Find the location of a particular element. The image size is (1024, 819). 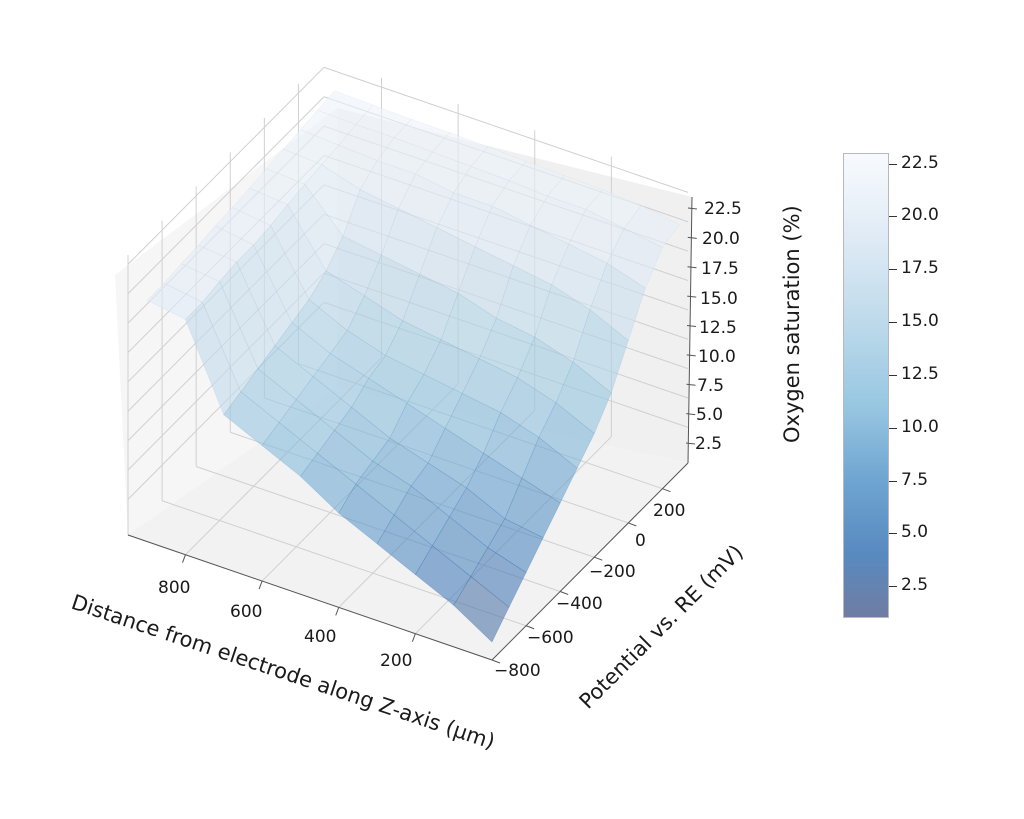

x-tick-label: 800 is located at coordinates (174, 588).